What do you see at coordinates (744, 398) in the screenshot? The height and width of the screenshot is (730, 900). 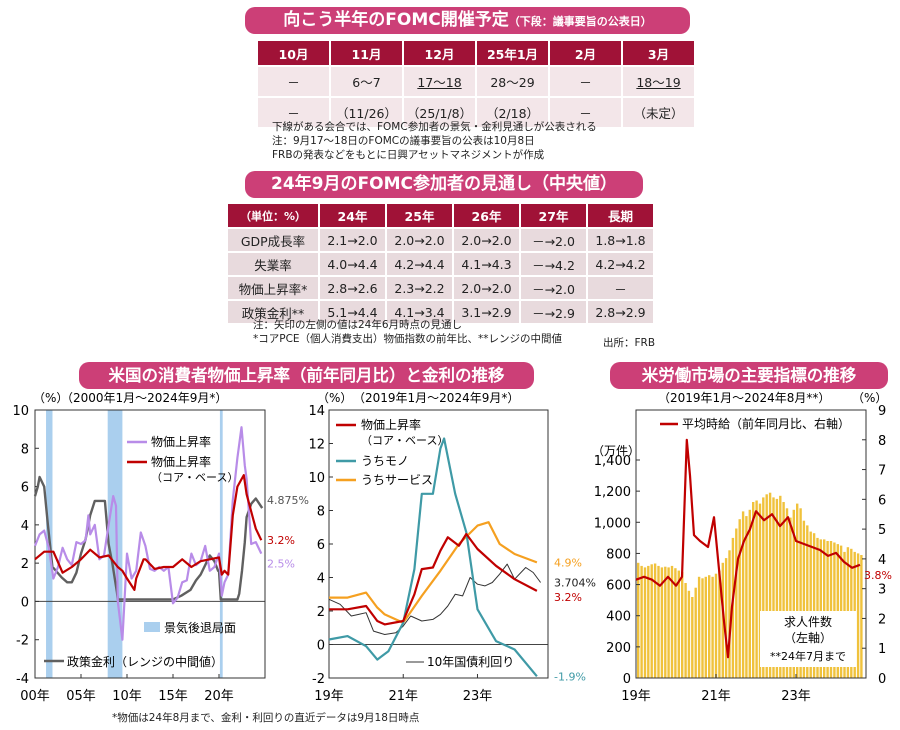 I see `period-label: （2019年1月〜2024年8月**）` at bounding box center [744, 398].